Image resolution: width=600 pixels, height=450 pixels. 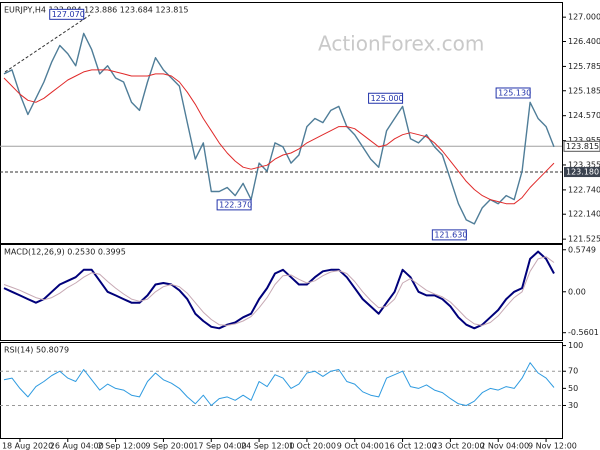 What do you see at coordinates (583, 332) in the screenshot?
I see `y-tick-label: -0.5601` at bounding box center [583, 332].